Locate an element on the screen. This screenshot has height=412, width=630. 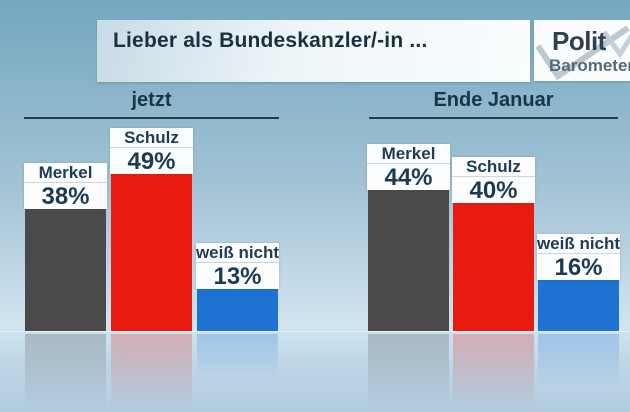
bar-schulz-ende-januar is located at coordinates (493, 267).